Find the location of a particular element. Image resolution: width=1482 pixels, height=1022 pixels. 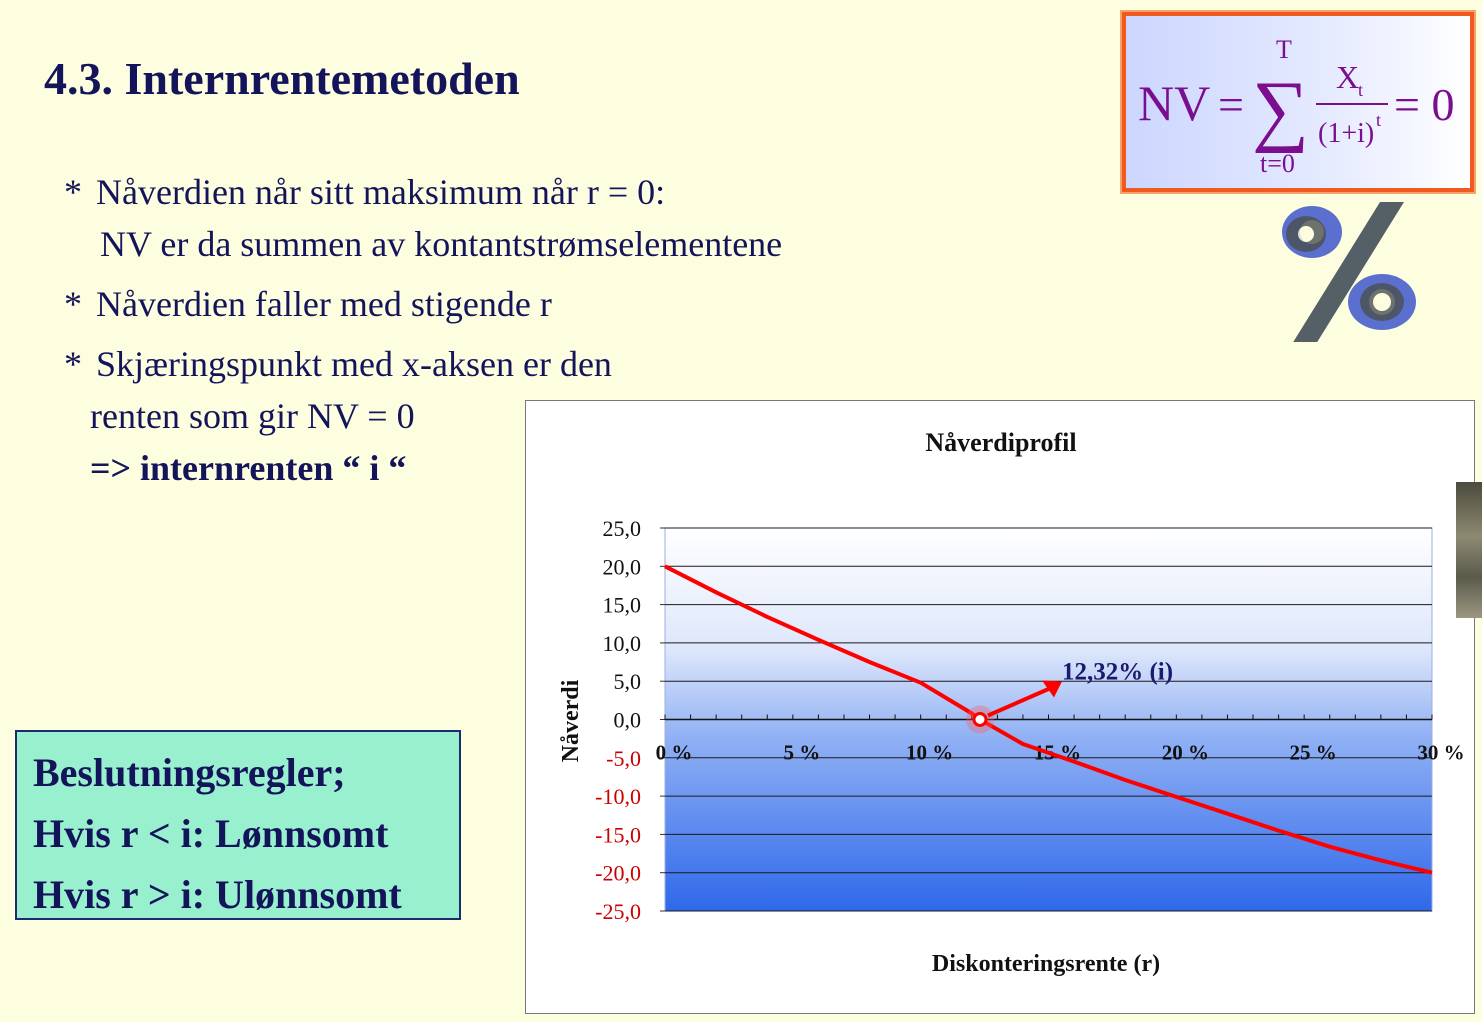

x-tick-label: 20 % is located at coordinates (1185, 753).